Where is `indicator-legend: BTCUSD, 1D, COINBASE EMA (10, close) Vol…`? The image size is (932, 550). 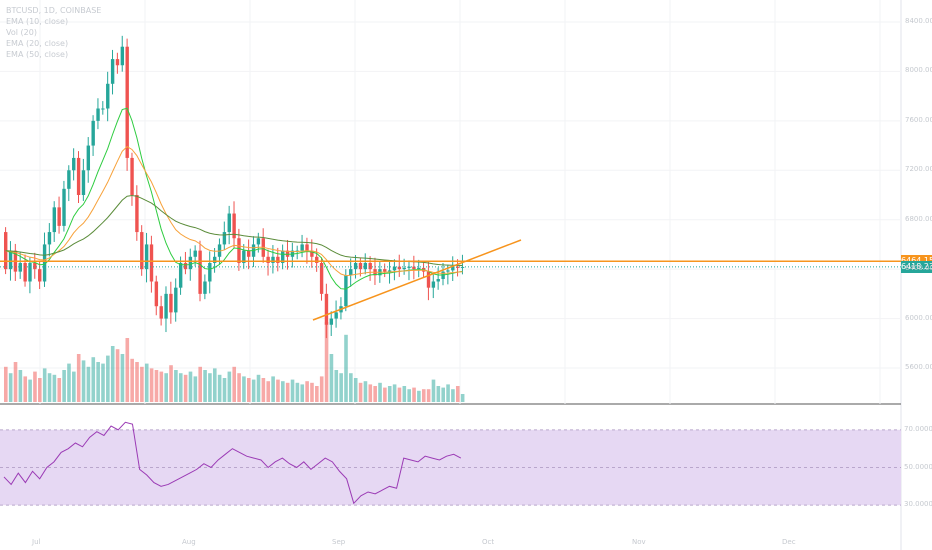
indicator-legend: BTCUSD, 1D, COINBASE EMA (10, close) Vol… is located at coordinates (53, 32).